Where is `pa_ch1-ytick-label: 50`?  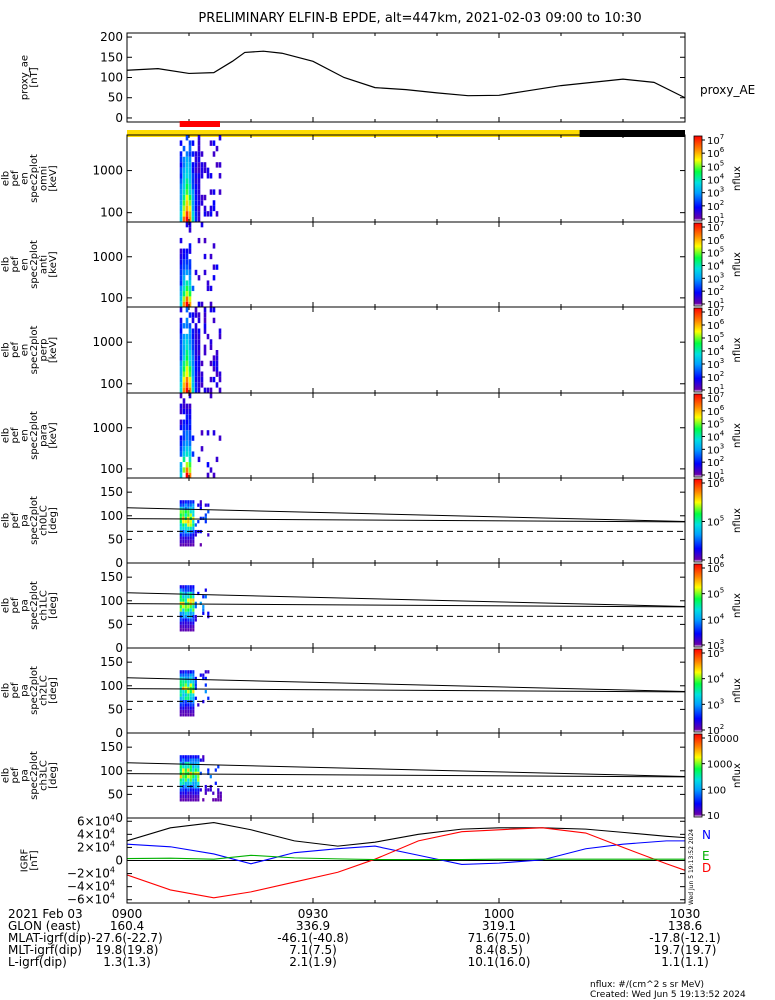
pa_ch1-ytick-label: 50 is located at coordinates (115, 624).